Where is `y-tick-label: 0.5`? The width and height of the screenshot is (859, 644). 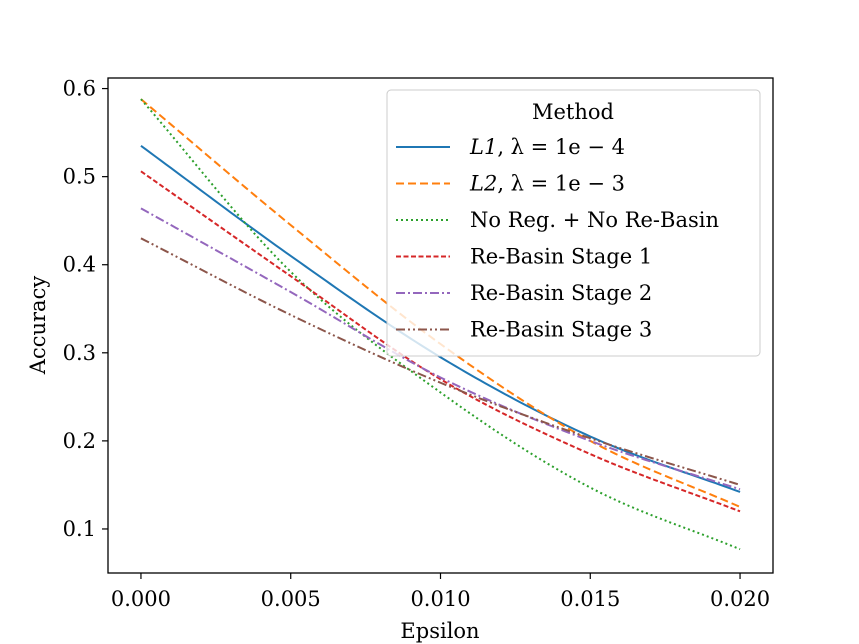
y-tick-label: 0.5 is located at coordinates (79, 177).